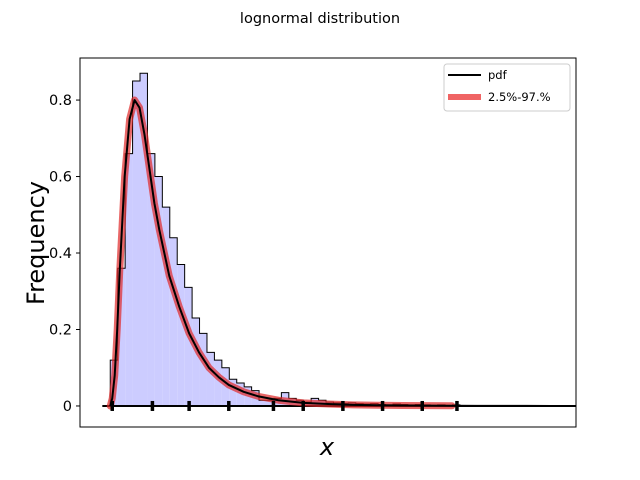 The width and height of the screenshot is (640, 480). What do you see at coordinates (36, 243) in the screenshot?
I see `y-axis-label: Frequency` at bounding box center [36, 243].